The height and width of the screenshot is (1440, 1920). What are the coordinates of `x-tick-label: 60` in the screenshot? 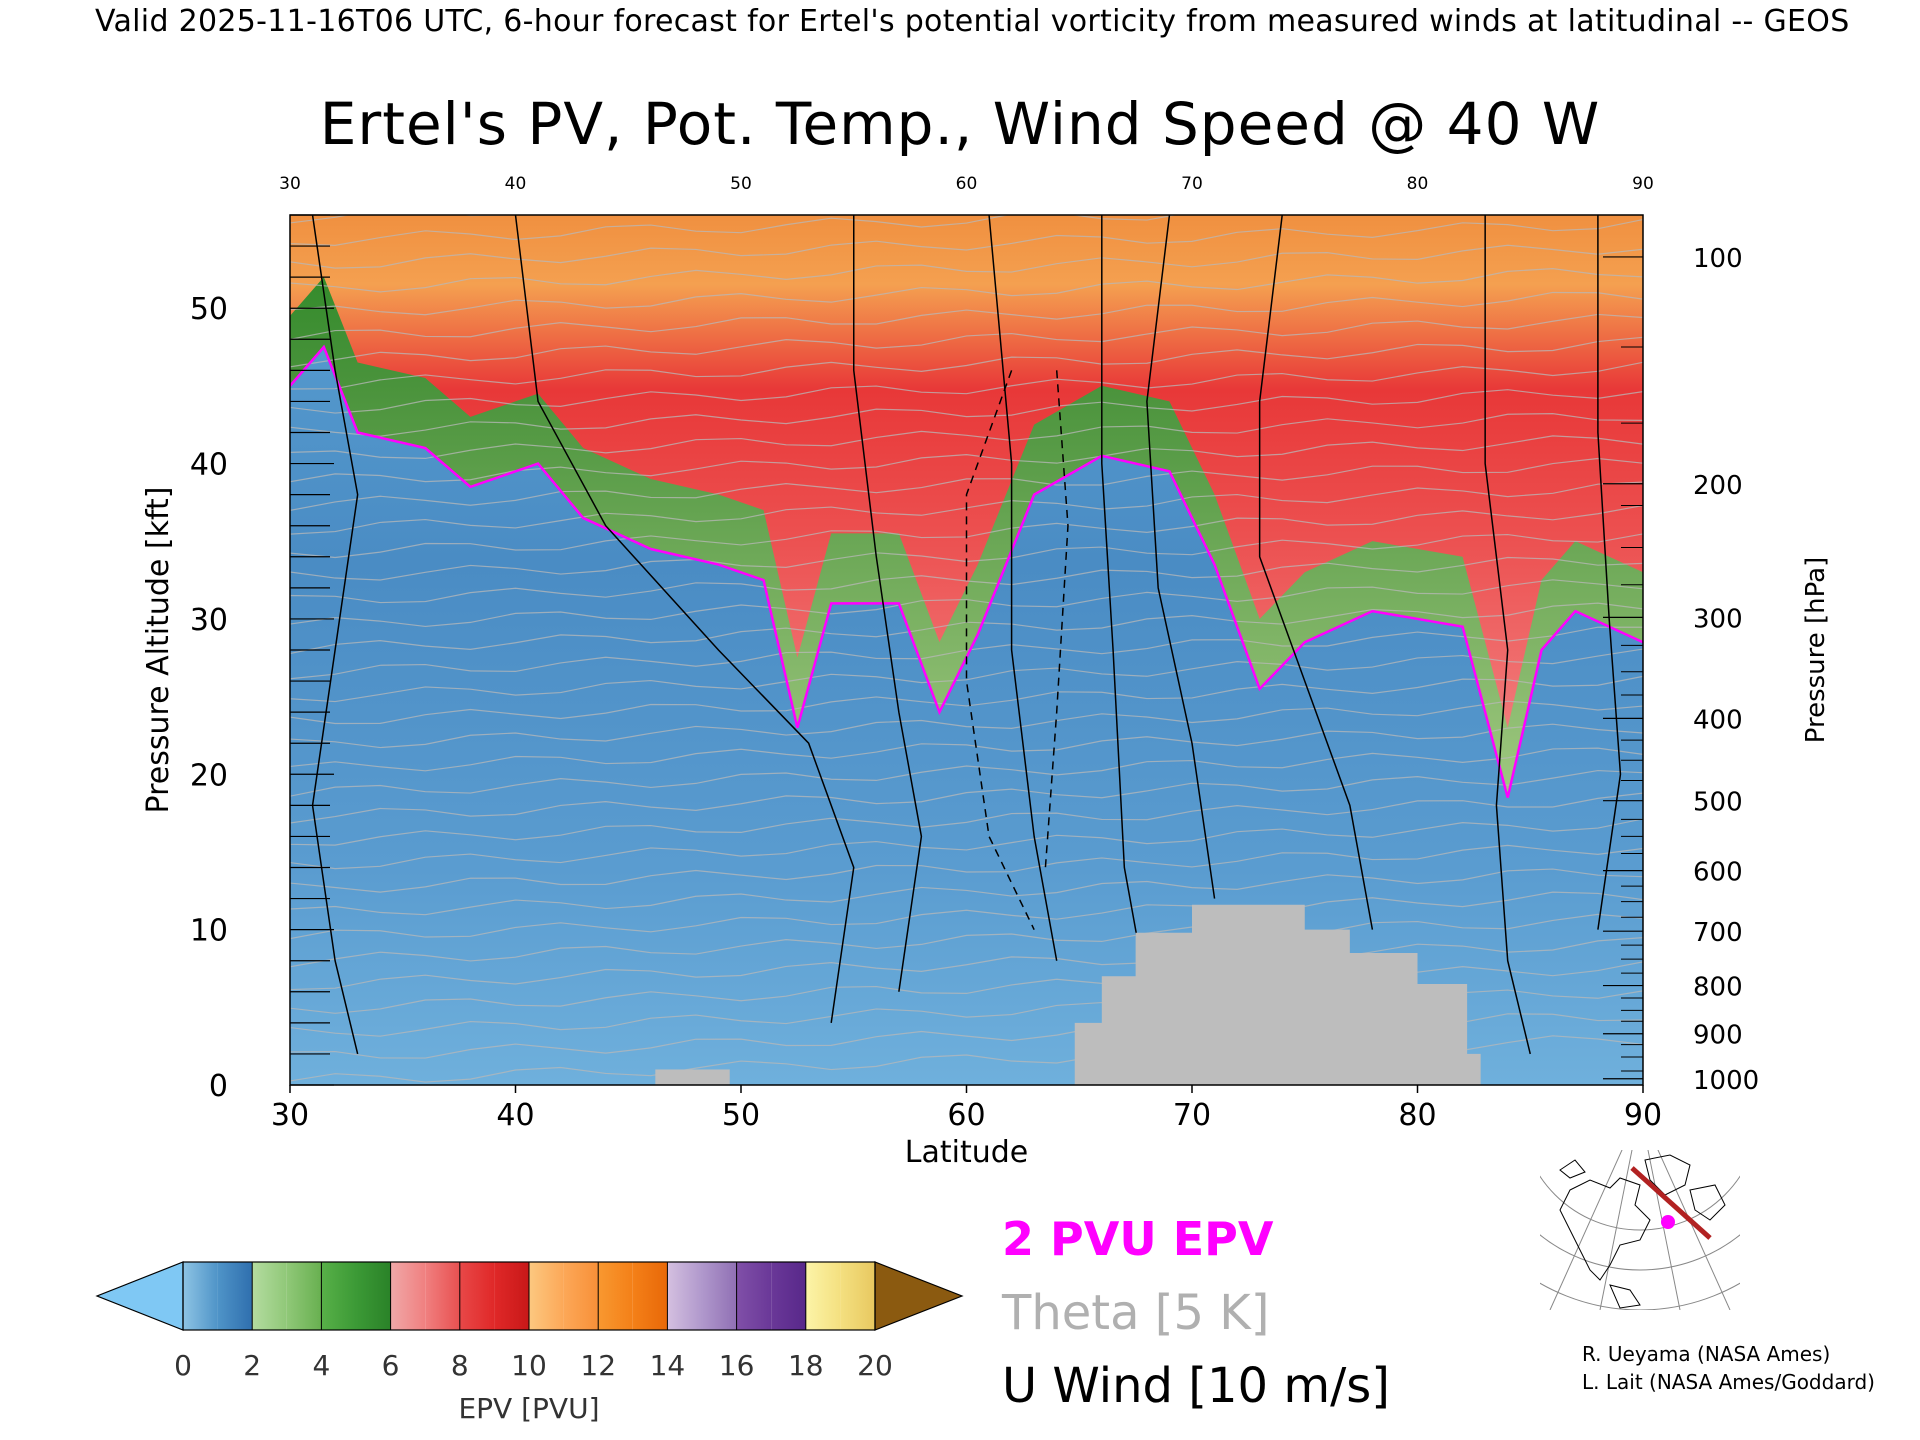 It's located at (966, 1115).